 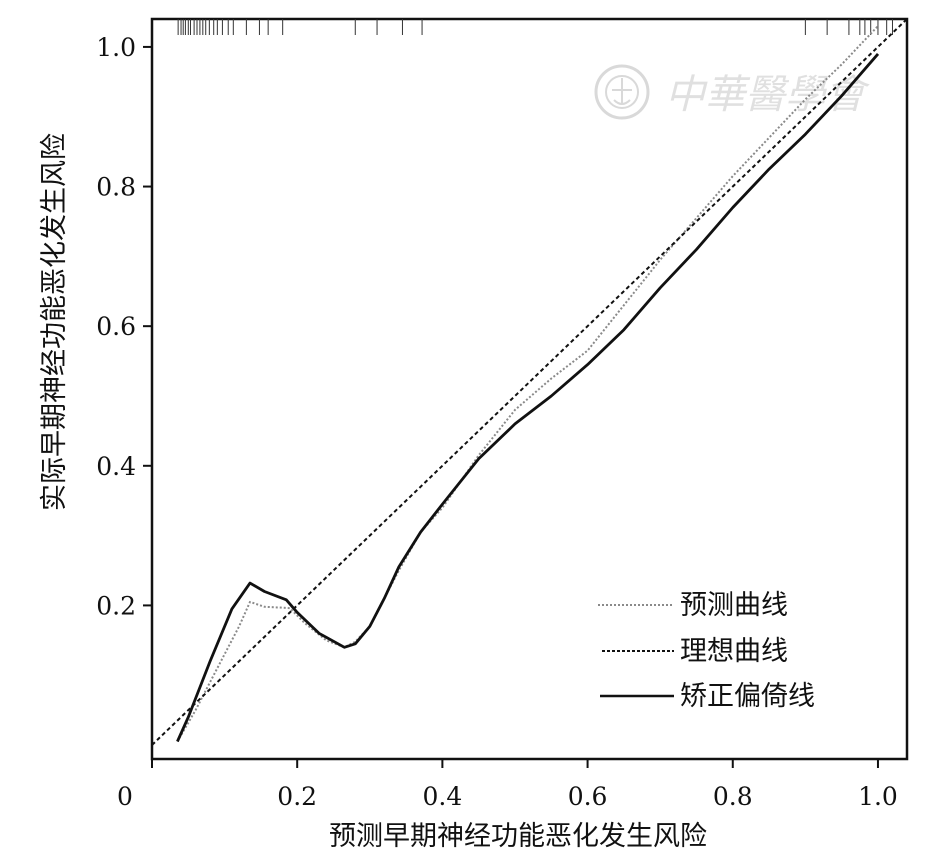 What do you see at coordinates (733, 796) in the screenshot?
I see `x-tick-label: 0.8` at bounding box center [733, 796].